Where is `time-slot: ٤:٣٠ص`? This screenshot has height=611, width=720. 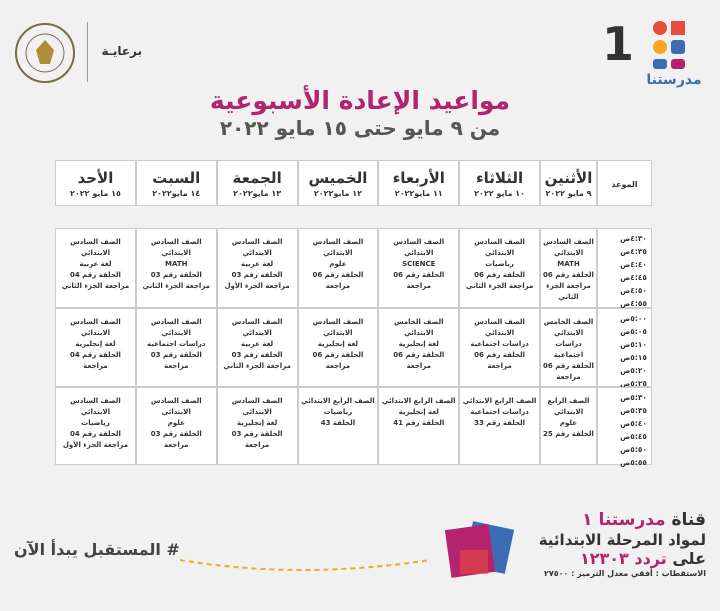
time-slot: ٤:٣٠ص is located at coordinates (633, 238).